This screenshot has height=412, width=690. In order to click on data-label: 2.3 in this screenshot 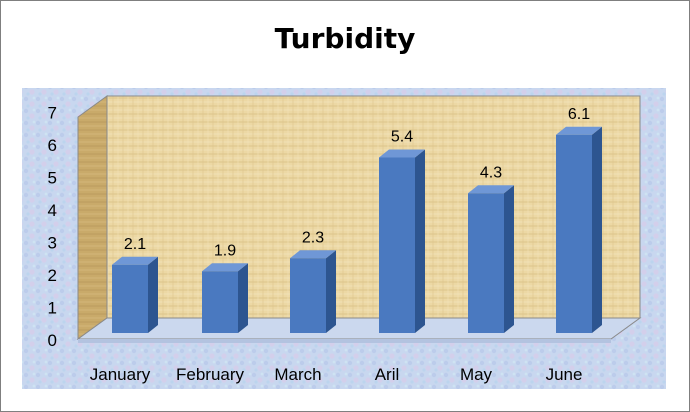, I will do `click(313, 237)`.